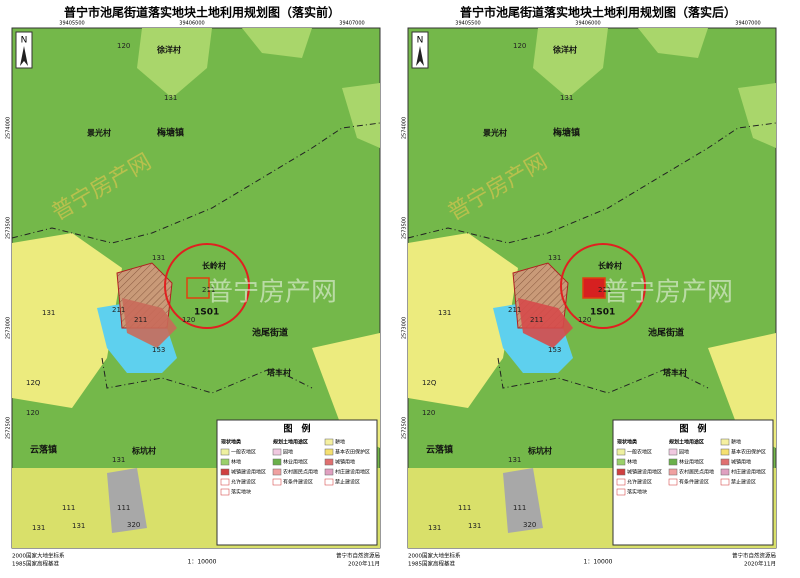  Describe the element at coordinates (33, 383) in the screenshot. I see `land-code: 12Q` at that location.